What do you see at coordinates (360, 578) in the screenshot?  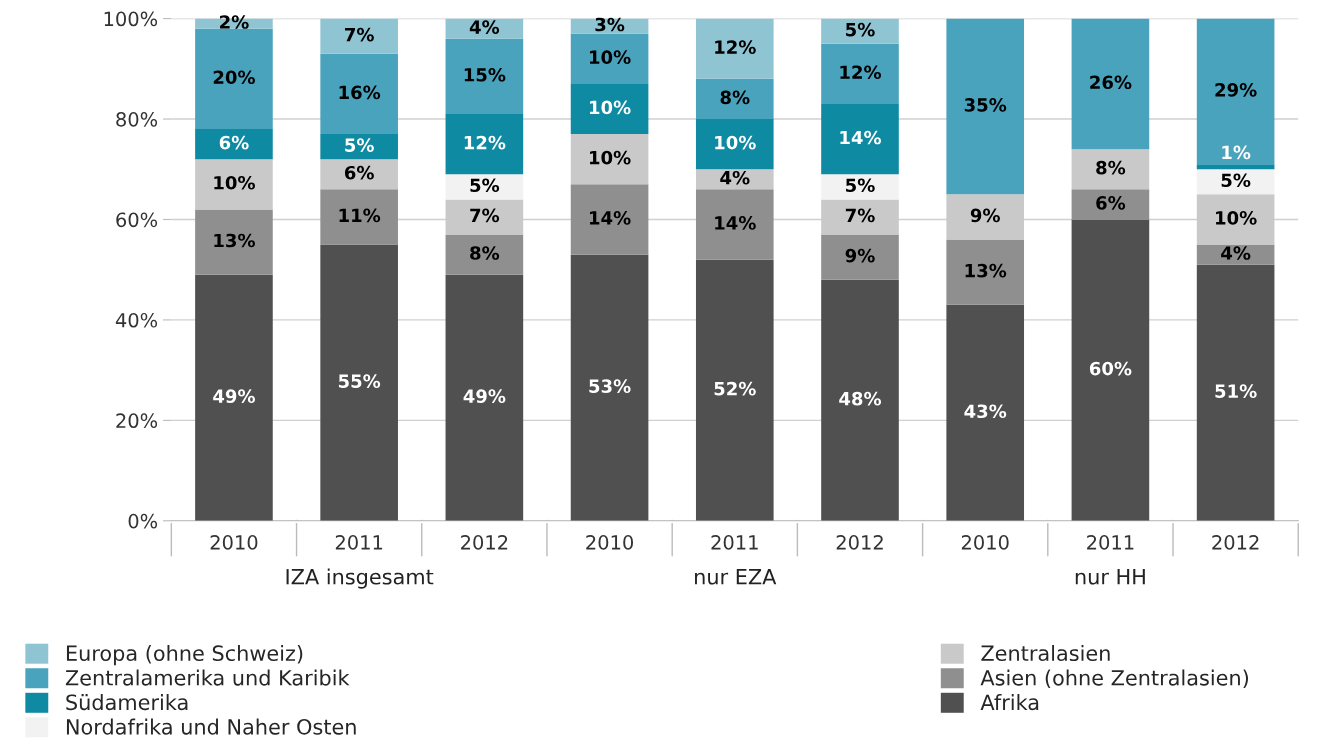 I see `text: IZA insgesamt` at bounding box center [360, 578].